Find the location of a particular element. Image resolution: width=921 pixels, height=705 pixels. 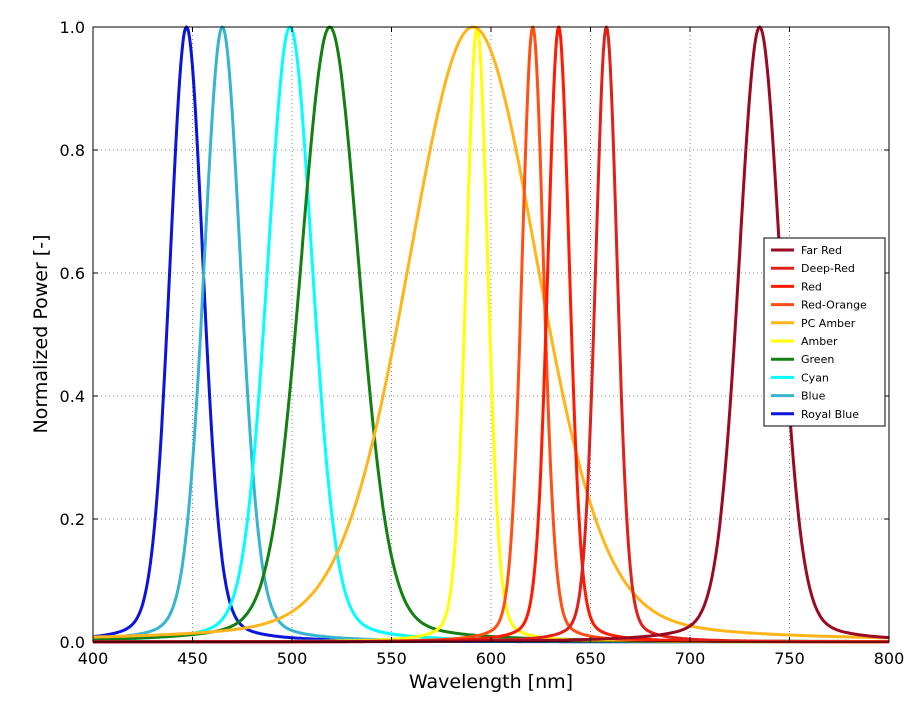

x-tick-label: 500 is located at coordinates (292, 658).